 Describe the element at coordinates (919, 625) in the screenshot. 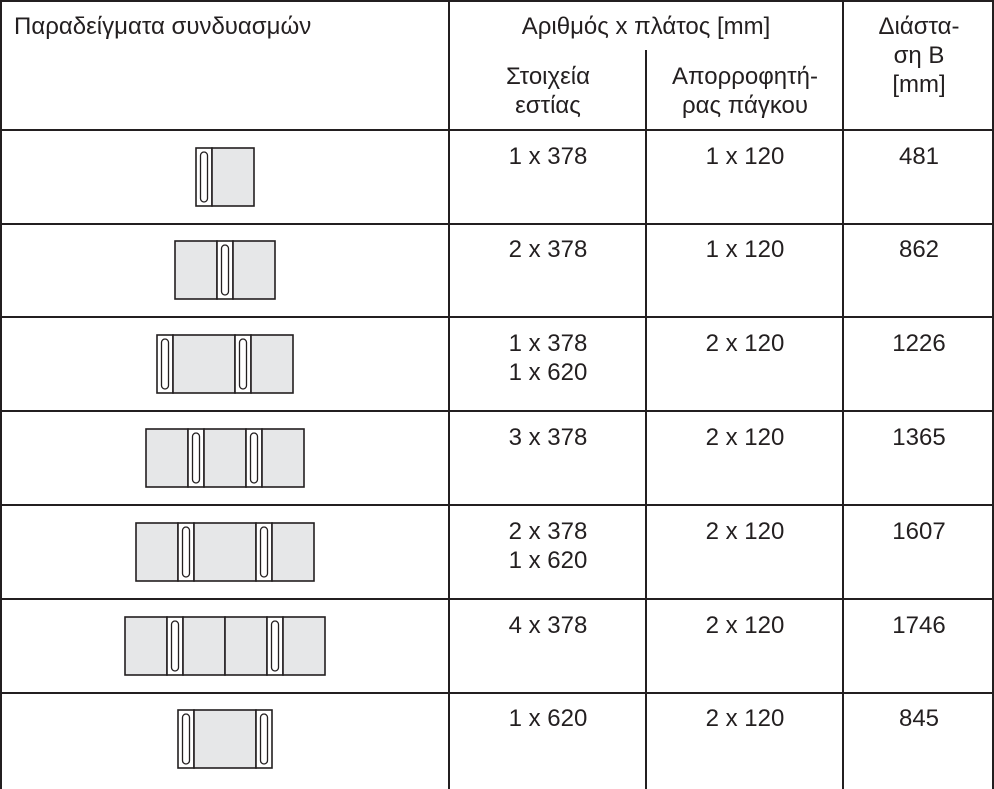

I see `cell-dimension-b: 1746` at that location.